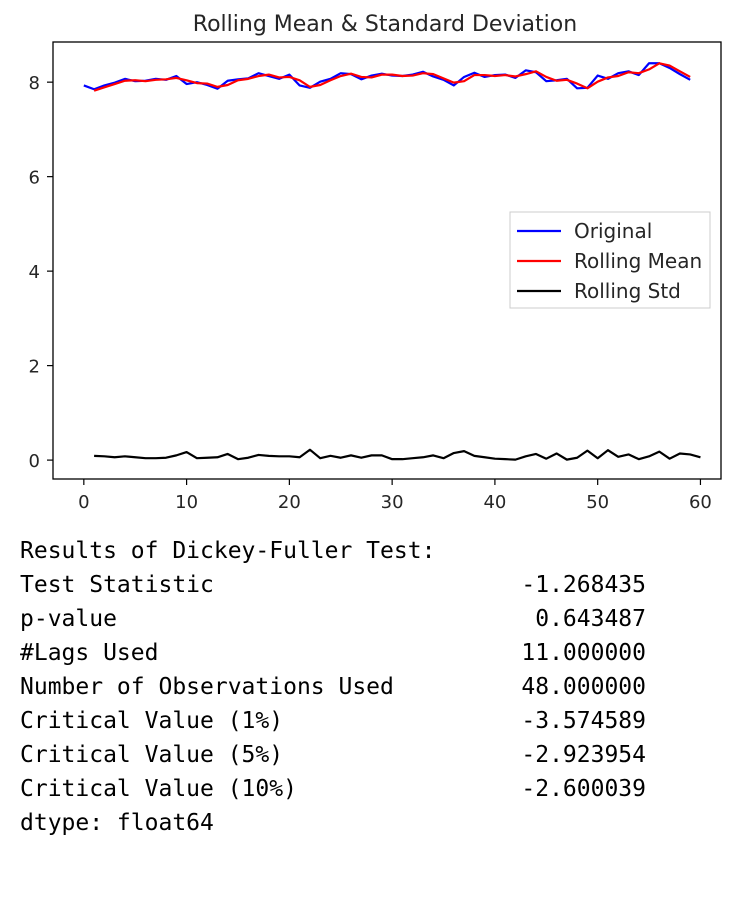  I want to click on y-tick-label: 2, so click(34, 367).